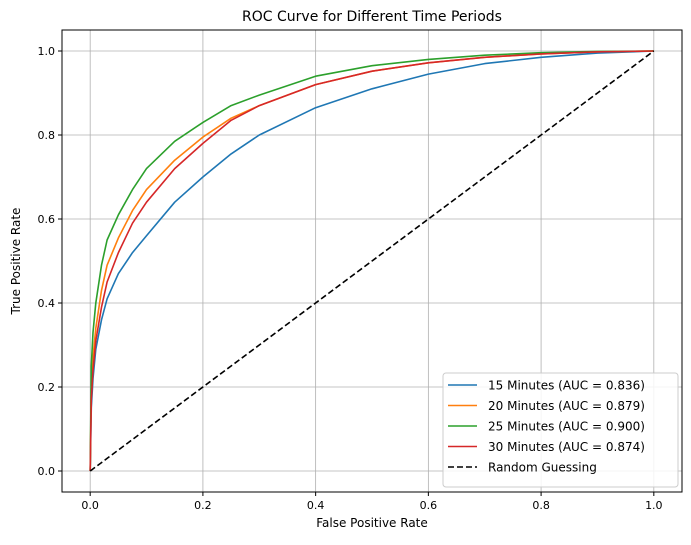 This screenshot has height=545, width=691. I want to click on legend-box, so click(560, 430).